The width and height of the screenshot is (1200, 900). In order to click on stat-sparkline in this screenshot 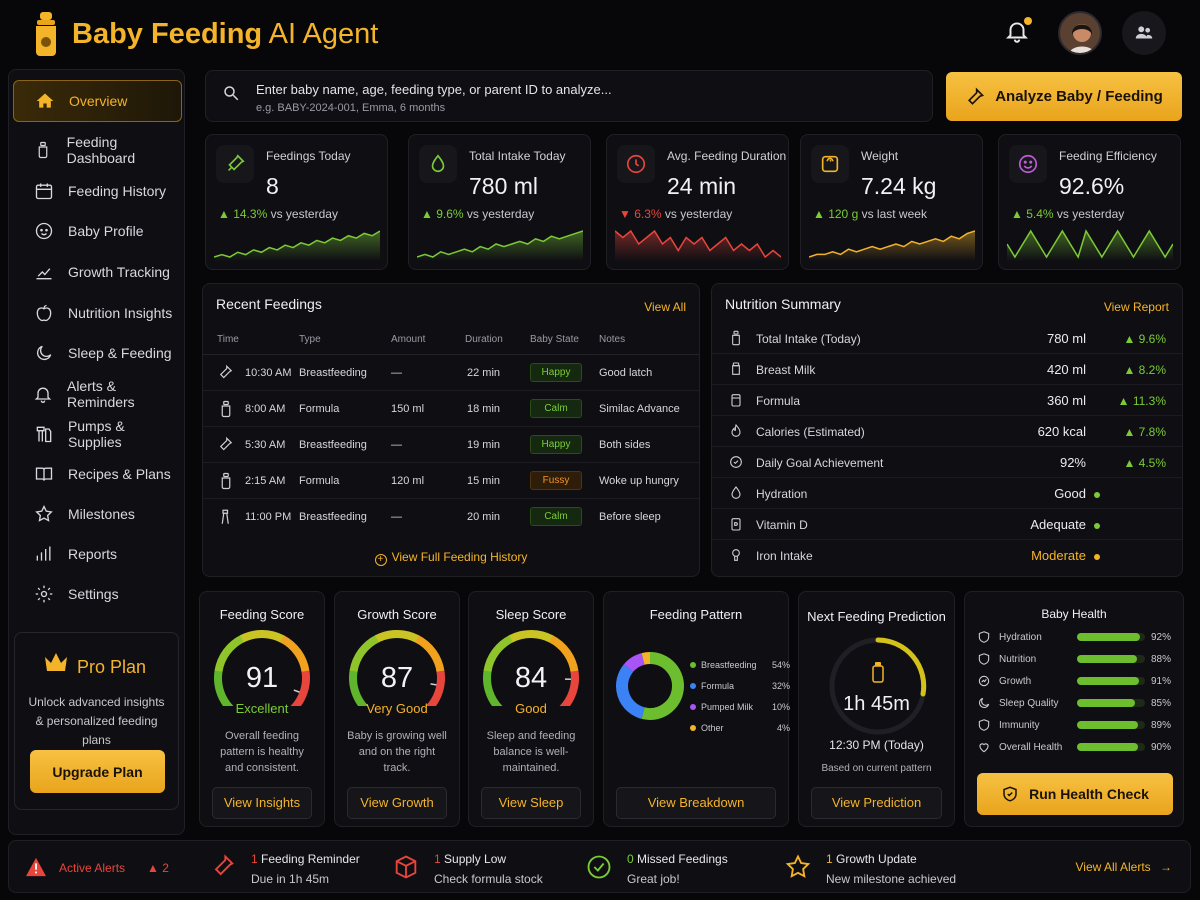, I will do `click(1090, 245)`.